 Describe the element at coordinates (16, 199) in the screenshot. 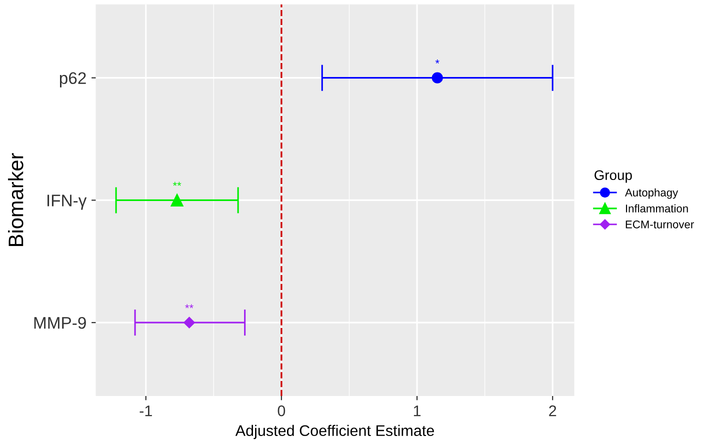

I see `y-axis-title: Biomarker` at that location.